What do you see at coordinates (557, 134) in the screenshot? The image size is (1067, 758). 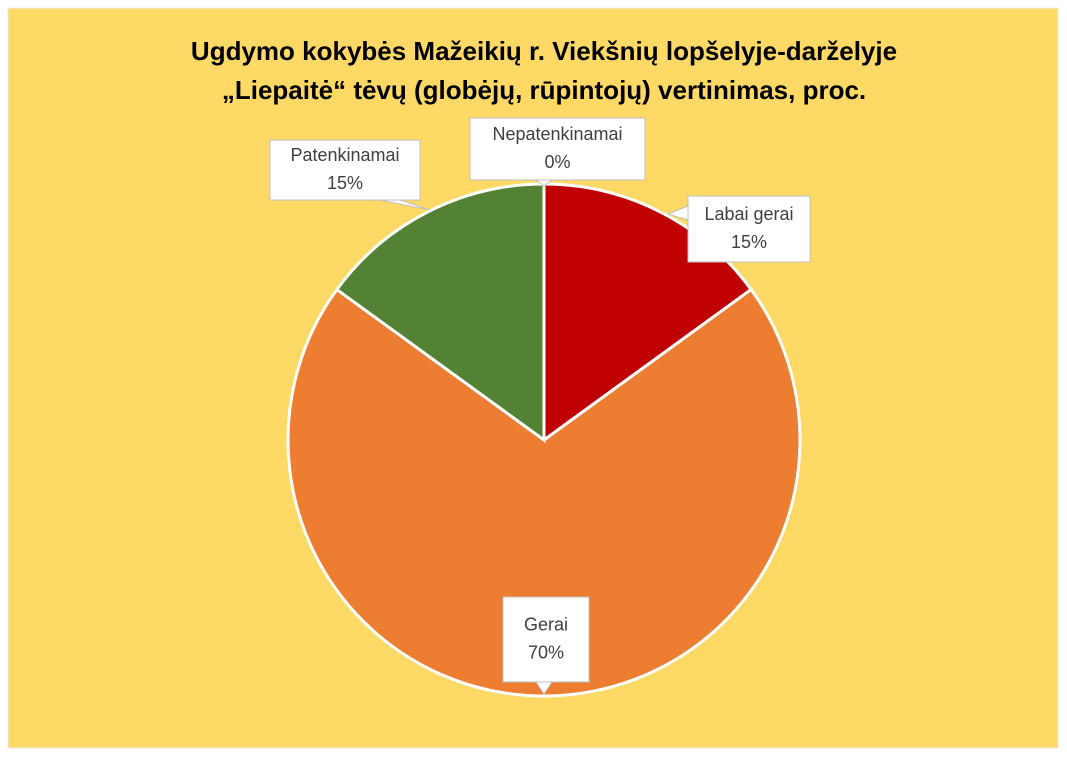 I see `category-label: Nepatenkinamai` at bounding box center [557, 134].